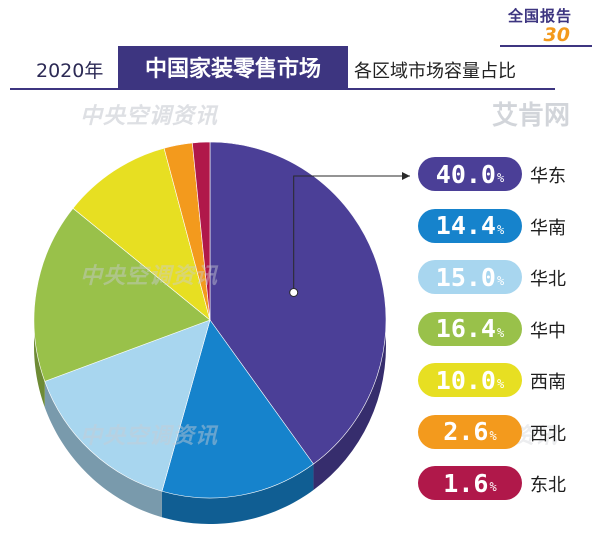  What do you see at coordinates (294, 292) in the screenshot?
I see `callout-marker` at bounding box center [294, 292].